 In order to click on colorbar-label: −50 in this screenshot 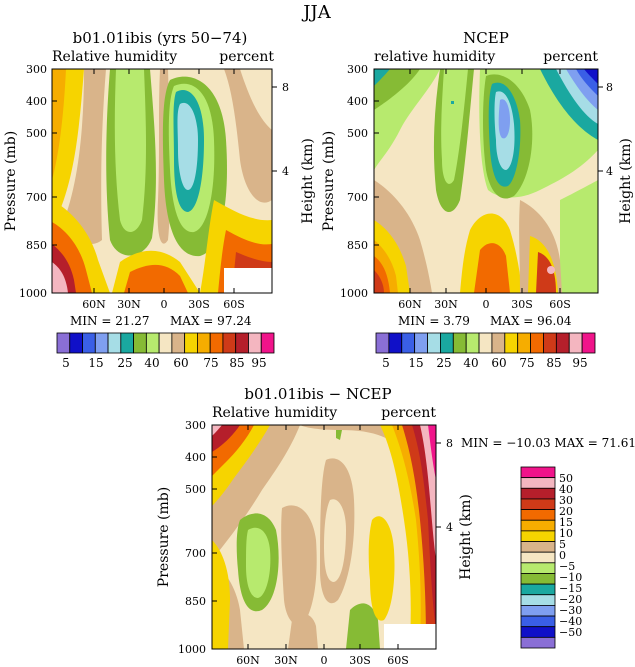, I will do `click(570, 632)`.